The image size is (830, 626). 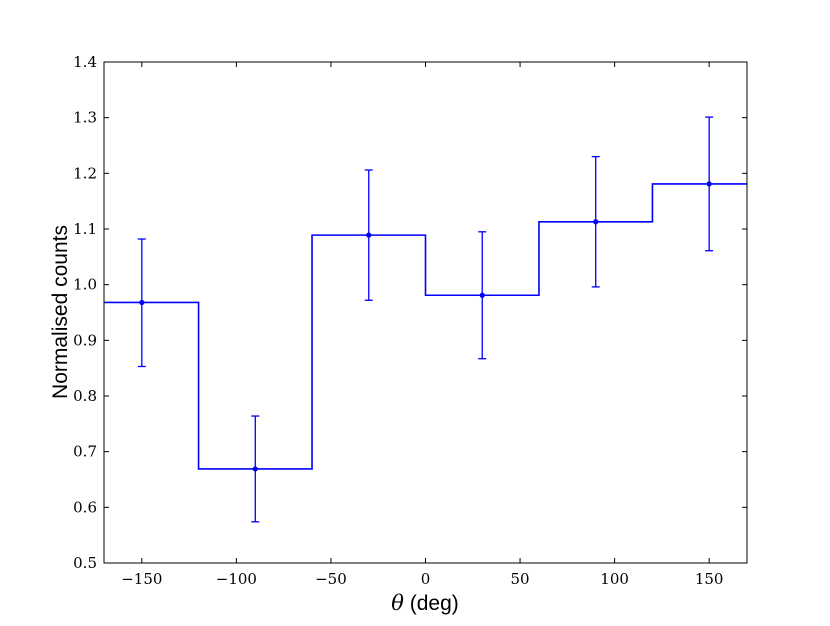 I want to click on x-tick-label: 0, so click(x=426, y=579).